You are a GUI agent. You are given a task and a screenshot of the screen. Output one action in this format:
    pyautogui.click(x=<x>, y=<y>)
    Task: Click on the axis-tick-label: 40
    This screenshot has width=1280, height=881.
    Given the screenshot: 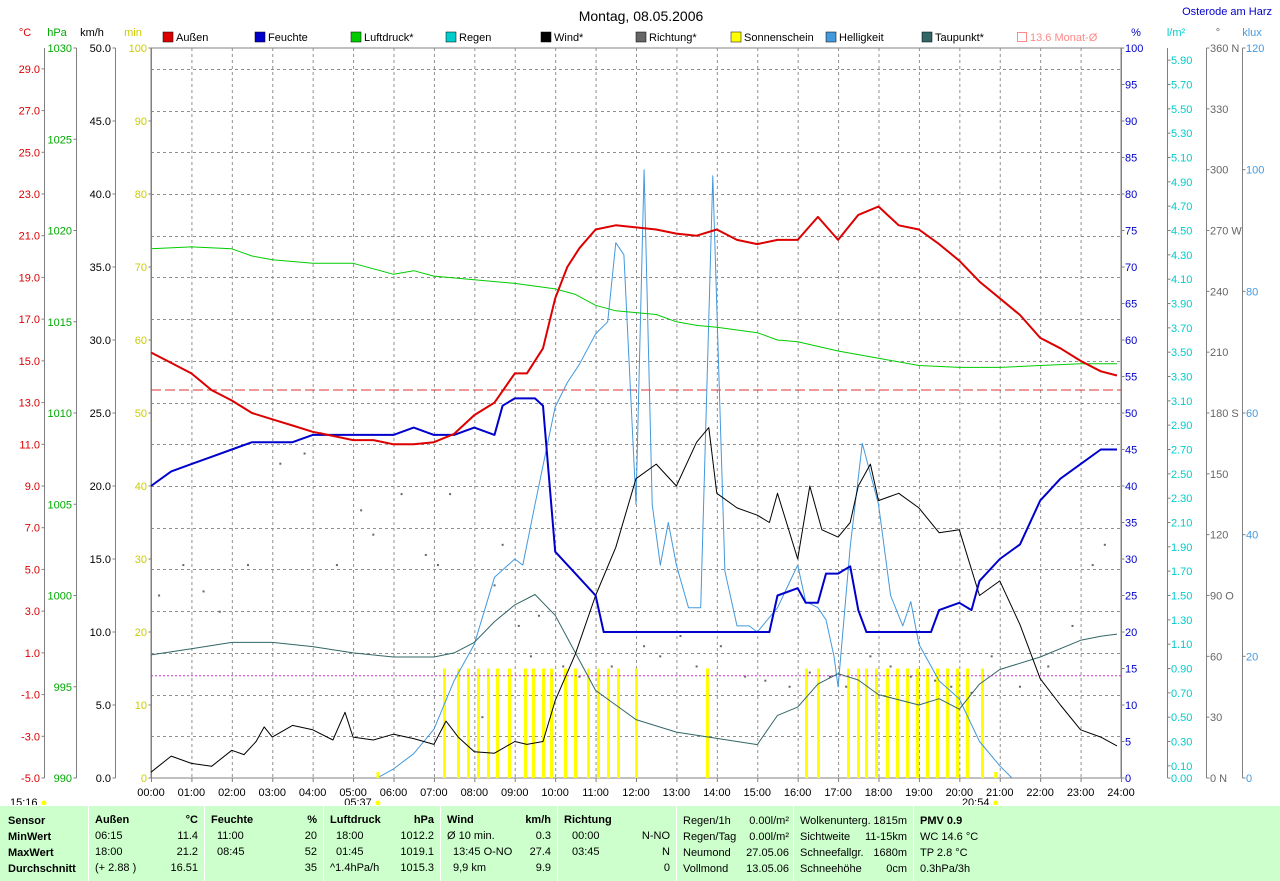 What is the action you would take?
    pyautogui.click(x=1252, y=536)
    